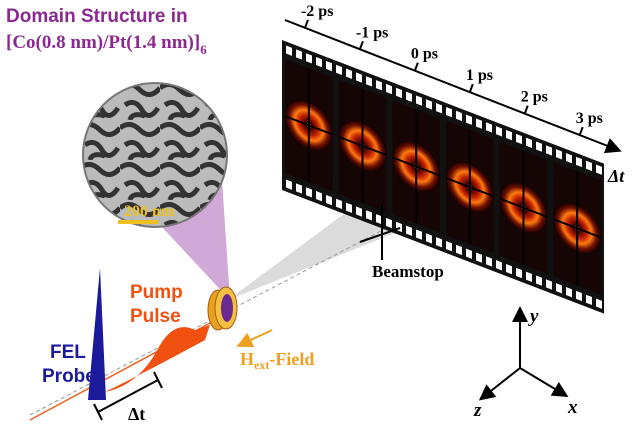 This screenshot has height=437, width=632. I want to click on time-label: -2 ps, so click(317, 11).